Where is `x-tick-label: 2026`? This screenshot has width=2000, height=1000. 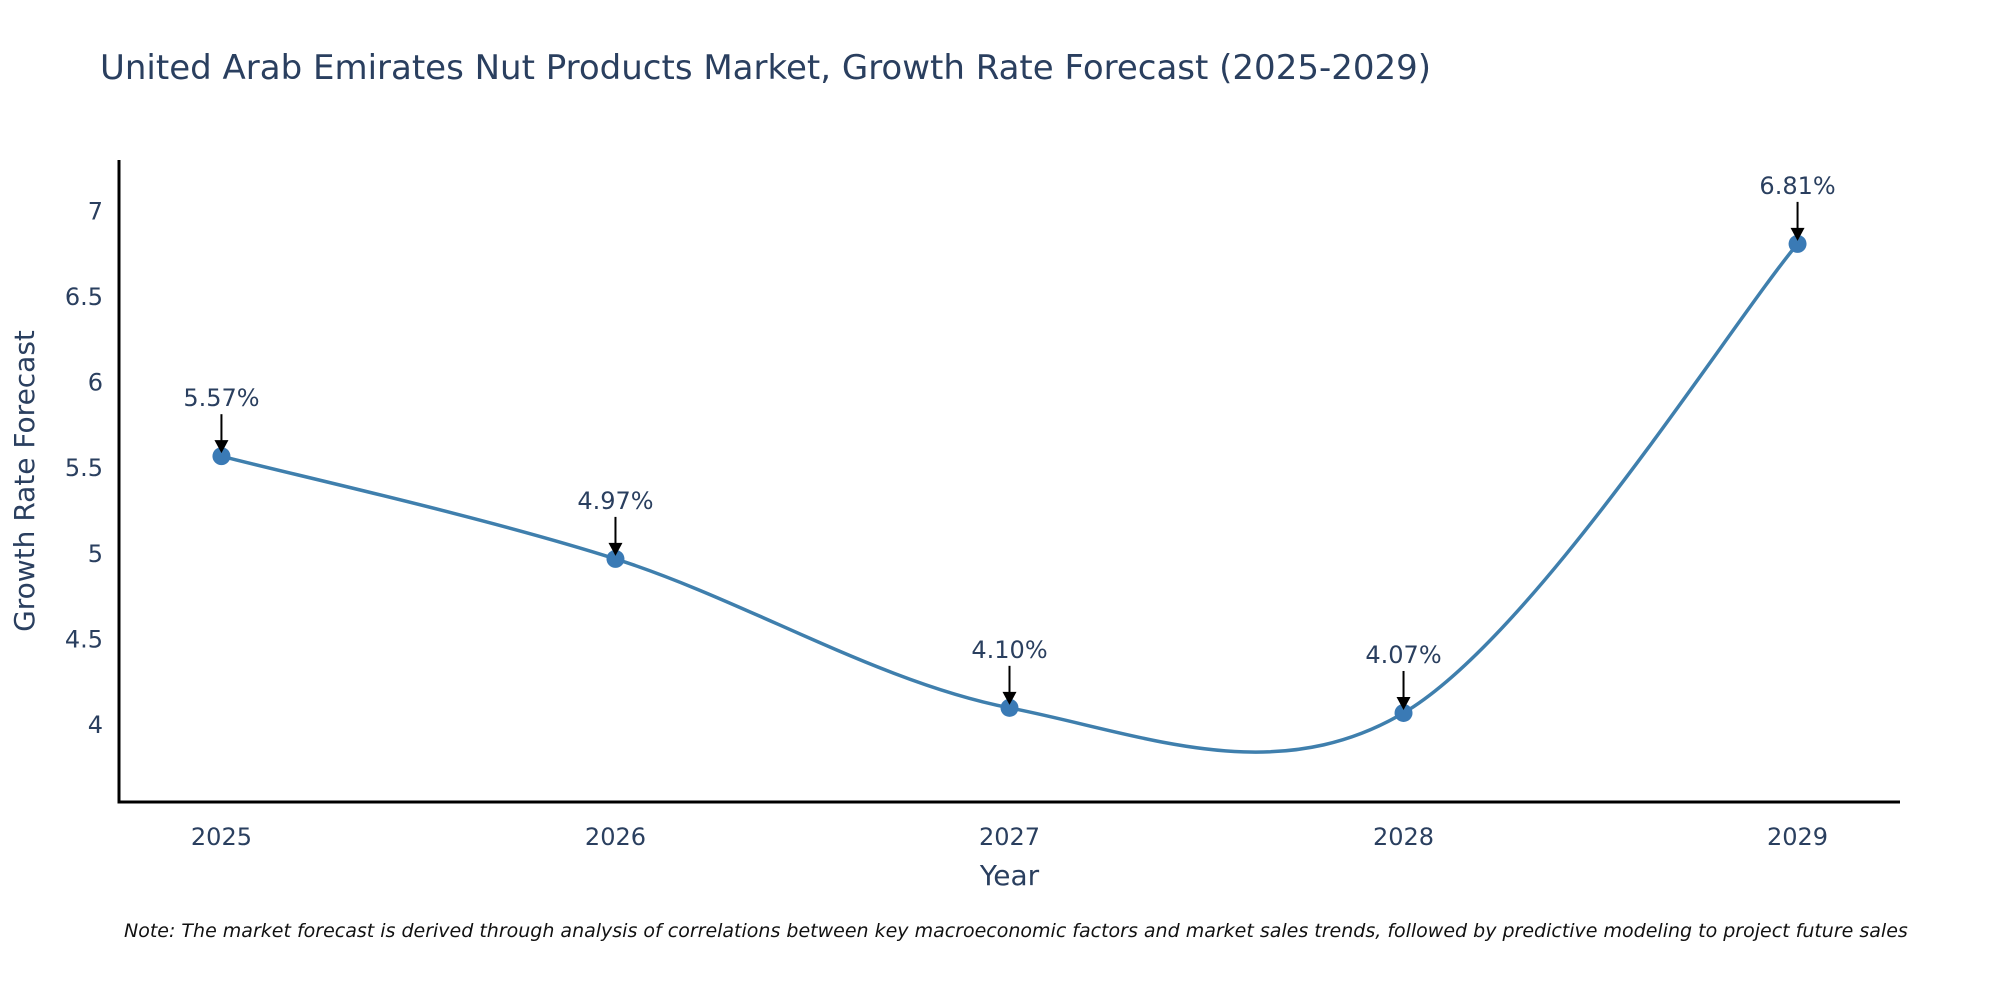
x-tick-label: 2026 is located at coordinates (615, 837).